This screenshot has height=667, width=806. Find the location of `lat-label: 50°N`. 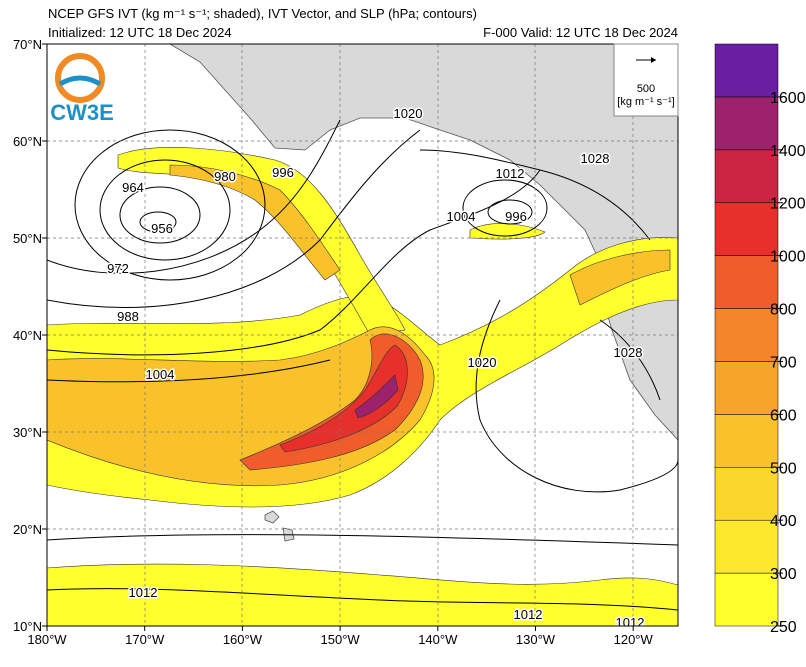

lat-label: 50°N is located at coordinates (27, 238).